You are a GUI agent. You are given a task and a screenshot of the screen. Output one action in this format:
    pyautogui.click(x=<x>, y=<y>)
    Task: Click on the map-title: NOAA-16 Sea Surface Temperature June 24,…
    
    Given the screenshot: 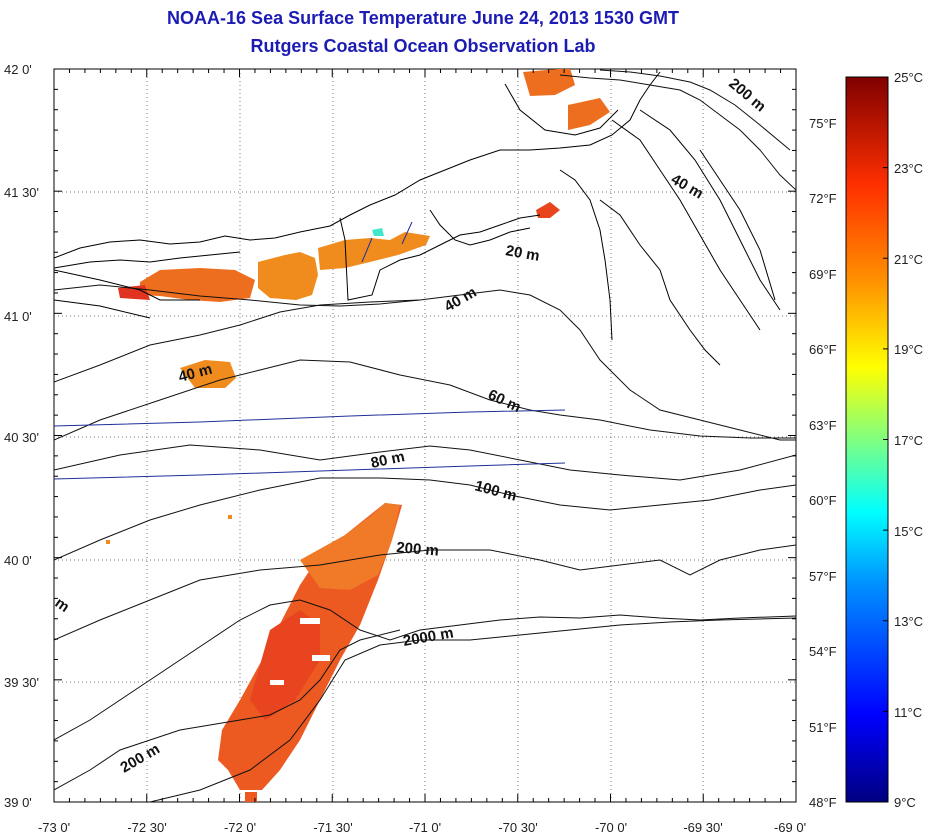 What is the action you would take?
    pyautogui.click(x=423, y=18)
    